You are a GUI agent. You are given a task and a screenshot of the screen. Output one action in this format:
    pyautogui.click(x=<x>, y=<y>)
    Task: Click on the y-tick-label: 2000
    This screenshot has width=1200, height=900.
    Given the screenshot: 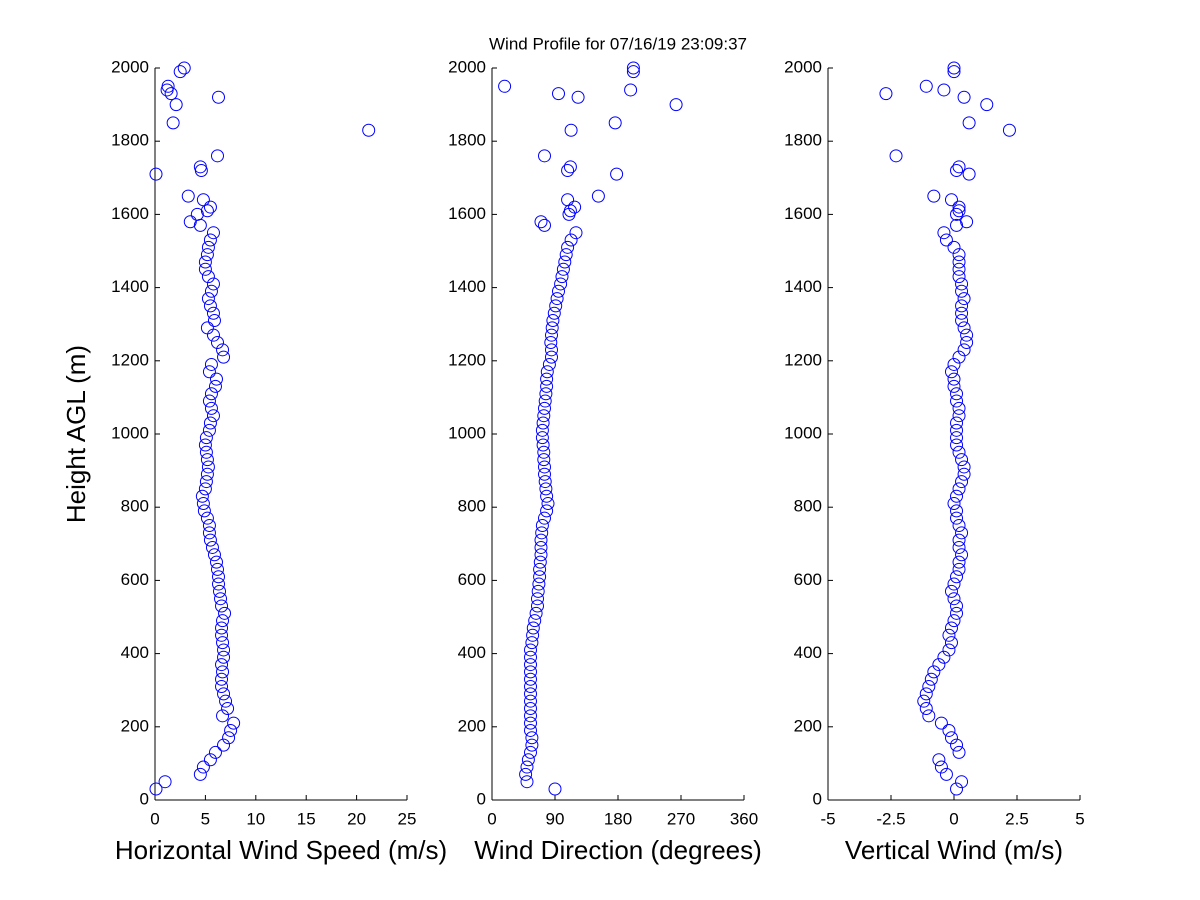 What is the action you would take?
    pyautogui.click(x=803, y=66)
    